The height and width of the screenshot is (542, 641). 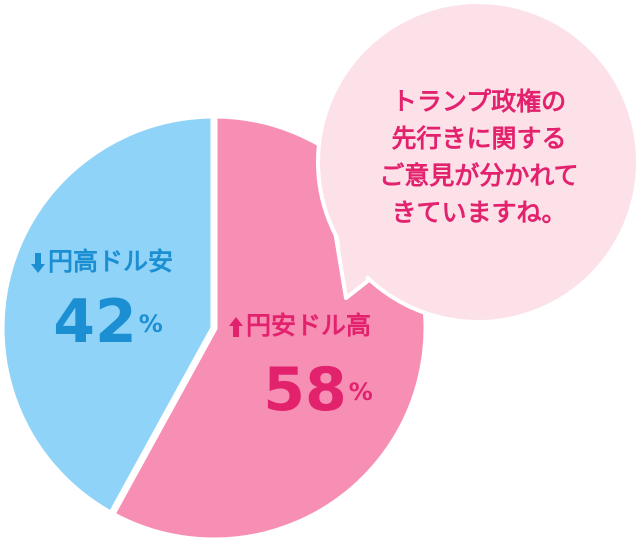 I want to click on annotation-line: トランプ政権の, so click(x=479, y=101).